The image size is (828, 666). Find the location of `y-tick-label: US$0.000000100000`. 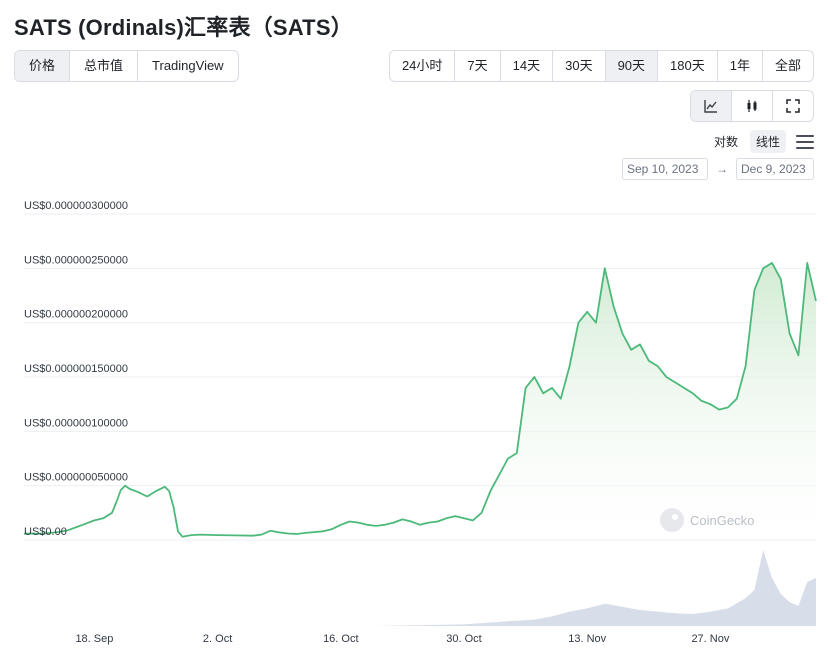

y-tick-label: US$0.000000100000 is located at coordinates (76, 423).